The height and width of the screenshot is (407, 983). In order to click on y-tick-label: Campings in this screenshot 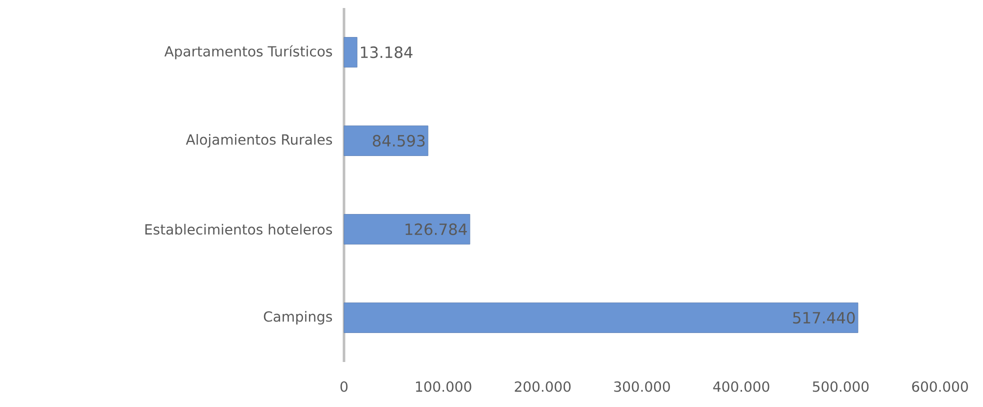, I will do `click(298, 318)`.